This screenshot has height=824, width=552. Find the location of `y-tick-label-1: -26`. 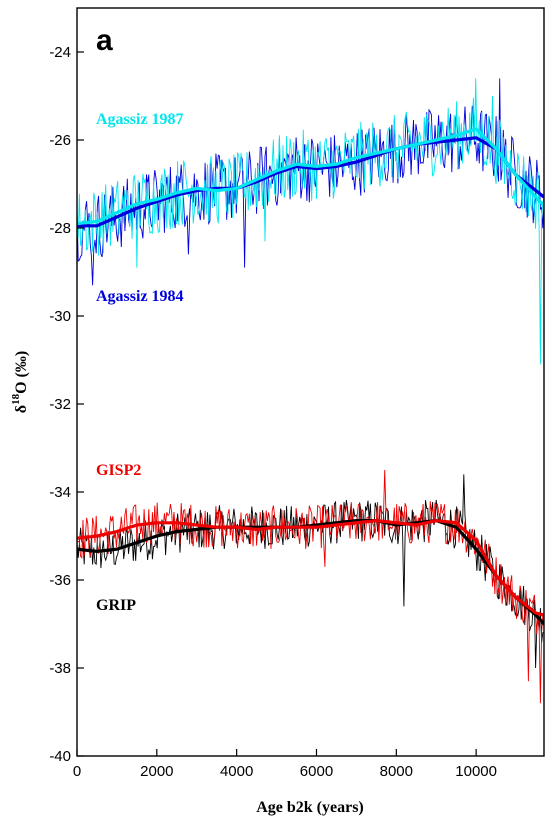

y-tick-label-1: -26 is located at coordinates (60, 140).